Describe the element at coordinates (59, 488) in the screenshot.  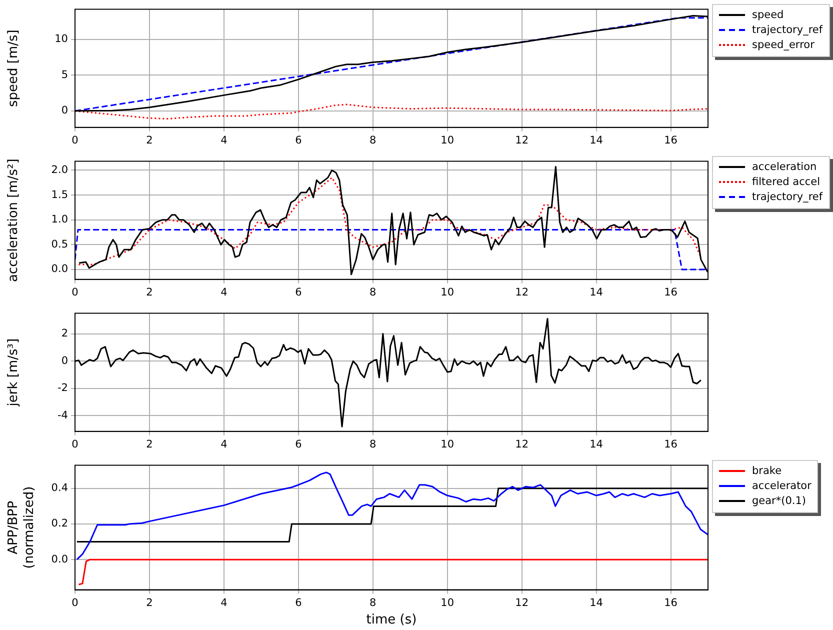
I see `y-tick-label: 0.4` at that location.